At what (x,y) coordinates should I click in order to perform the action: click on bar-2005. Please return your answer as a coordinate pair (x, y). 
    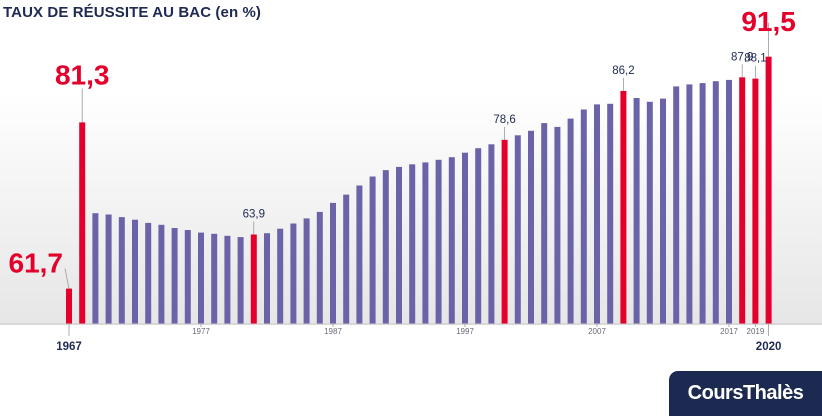
    Looking at the image, I should click on (570, 221).